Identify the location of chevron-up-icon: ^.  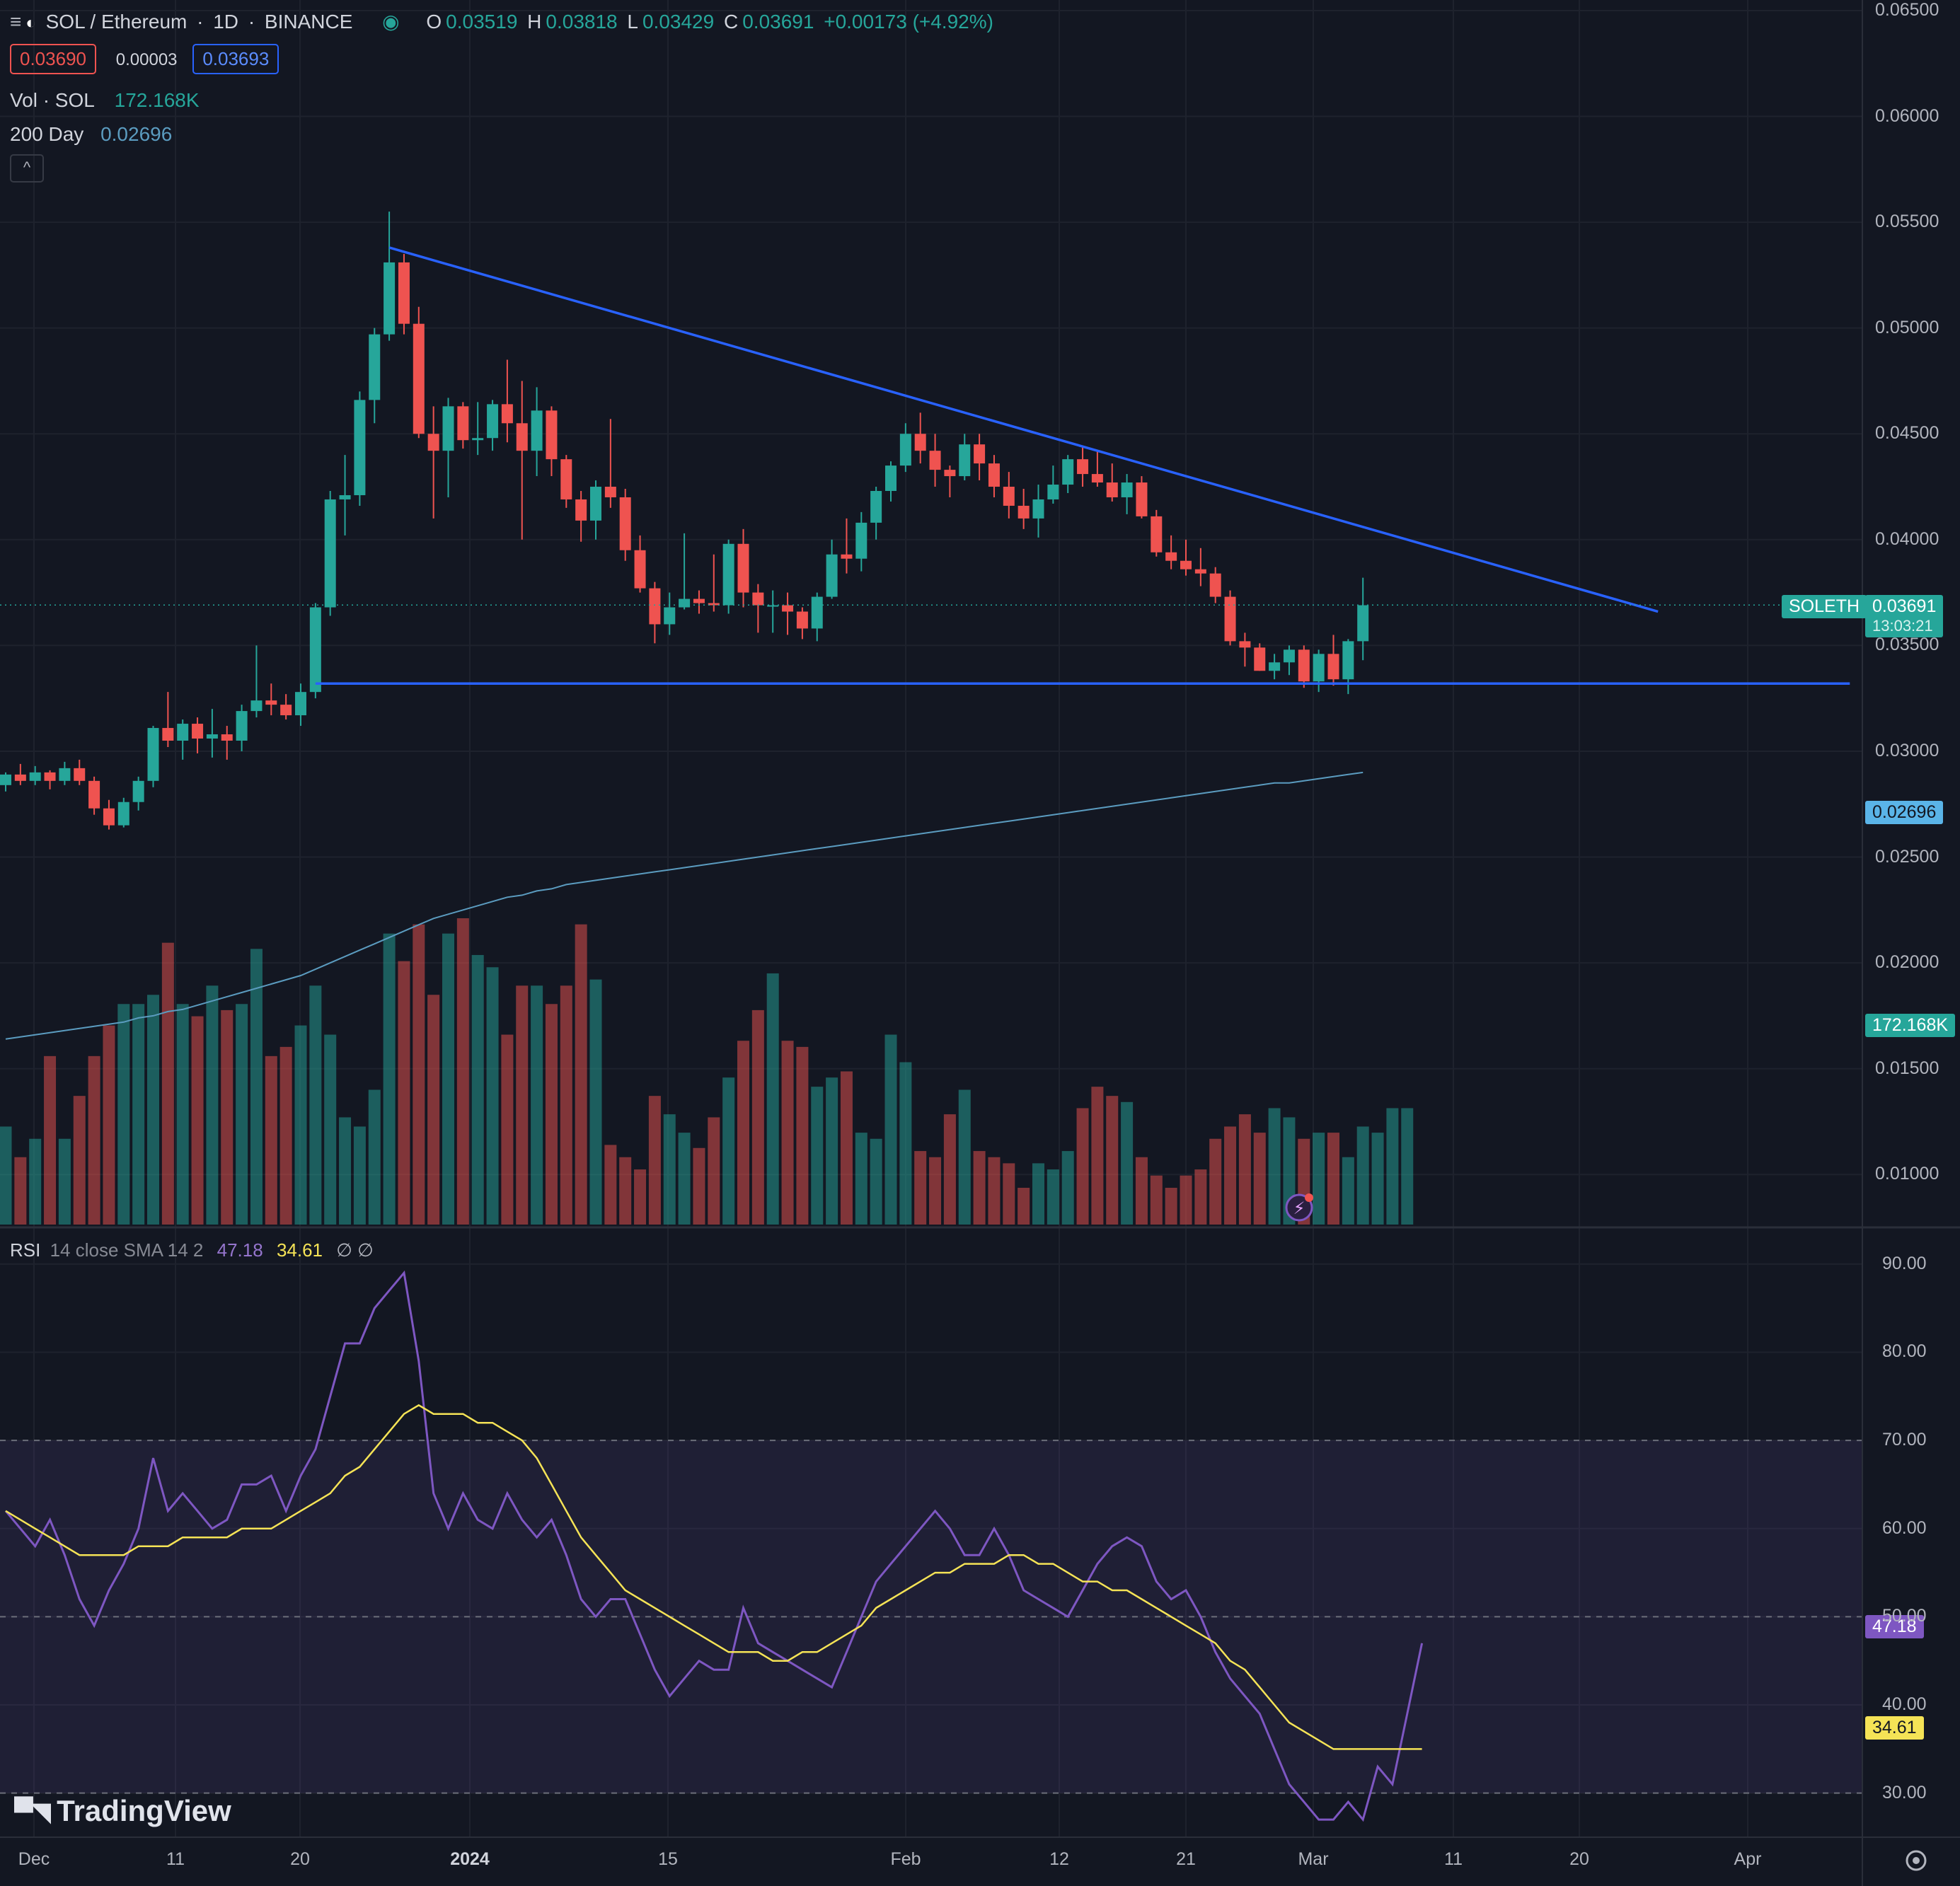
(27, 169).